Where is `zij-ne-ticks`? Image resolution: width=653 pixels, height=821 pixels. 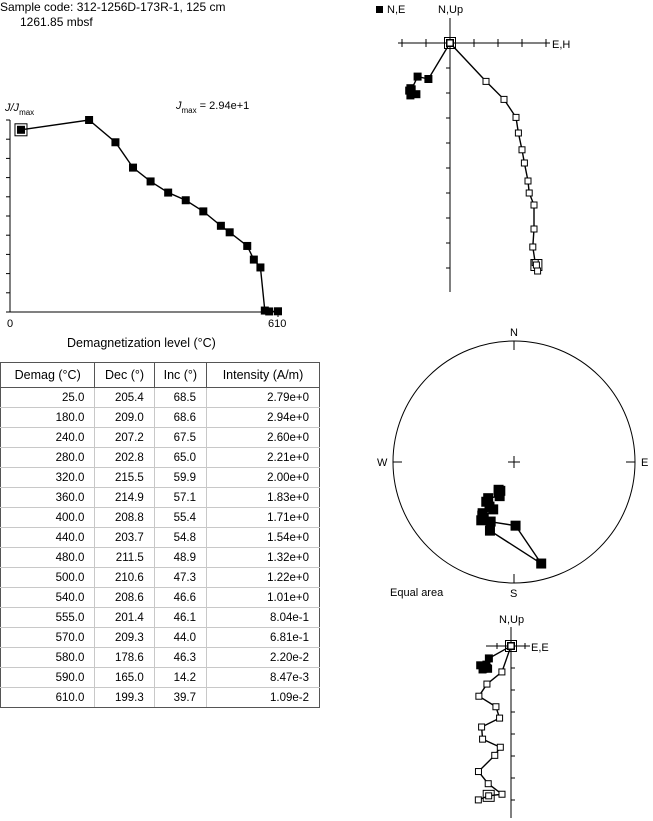 zij-ne-ticks is located at coordinates (474, 154).